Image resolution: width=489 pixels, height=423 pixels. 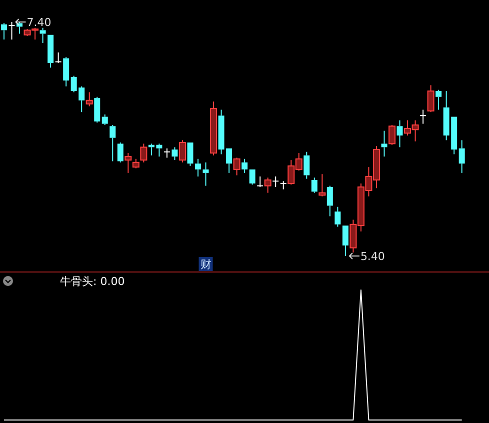 I want to click on annotation: 7.40, so click(x=39, y=22).